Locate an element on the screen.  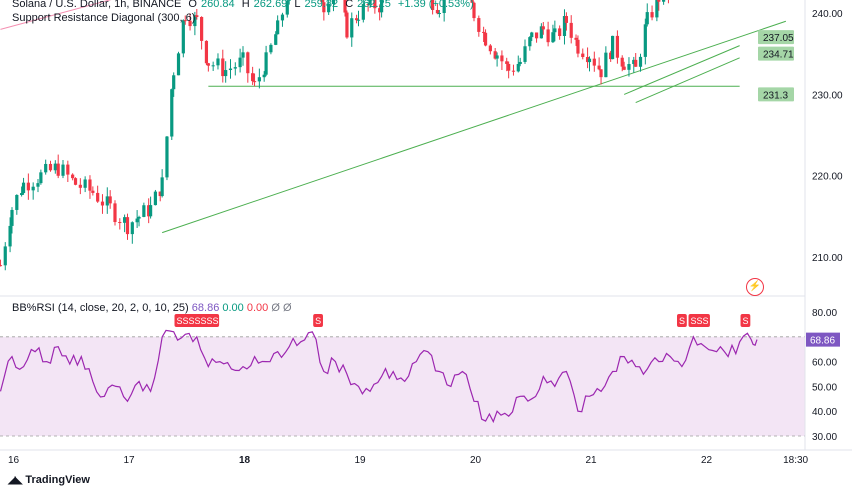
rsi-current-tag: 68.86 is located at coordinates (822, 341).